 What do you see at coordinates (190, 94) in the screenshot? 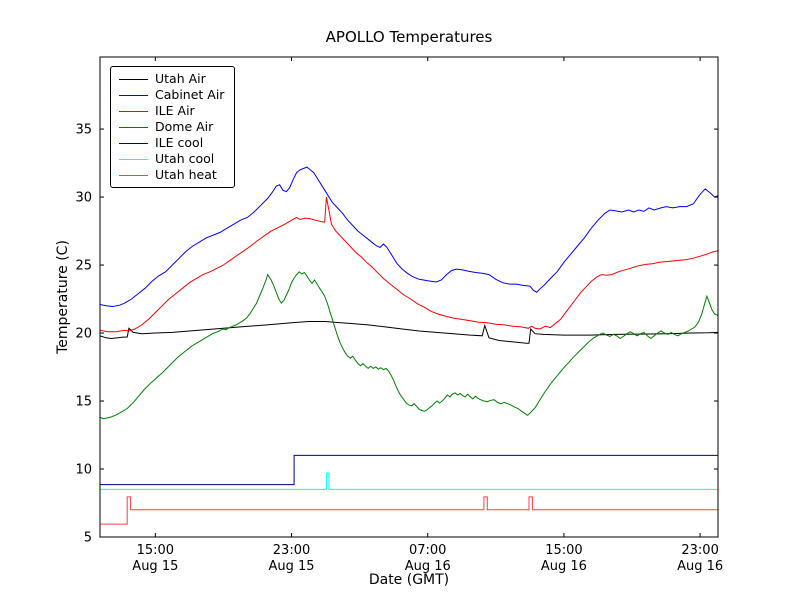
I see `legend-label: Cabinet Air` at bounding box center [190, 94].